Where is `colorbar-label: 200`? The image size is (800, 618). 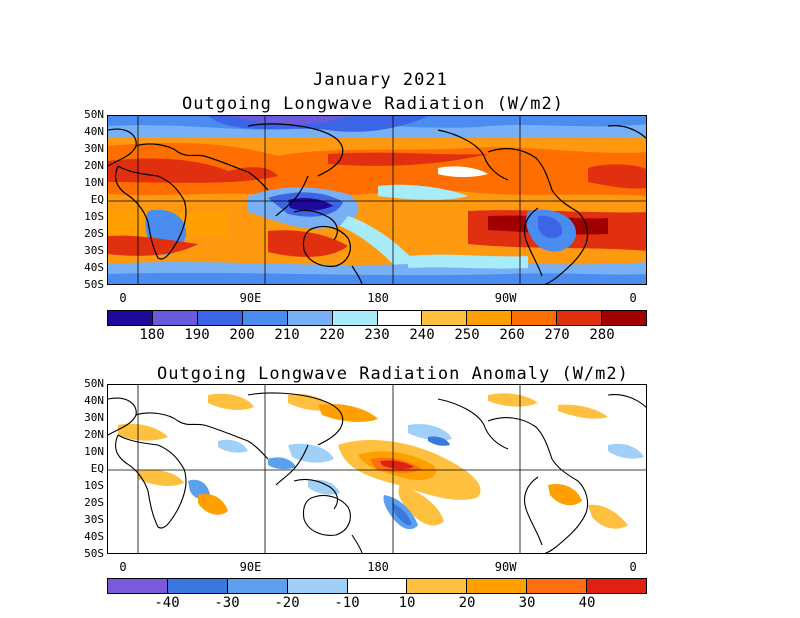
colorbar-label: 200 is located at coordinates (242, 335).